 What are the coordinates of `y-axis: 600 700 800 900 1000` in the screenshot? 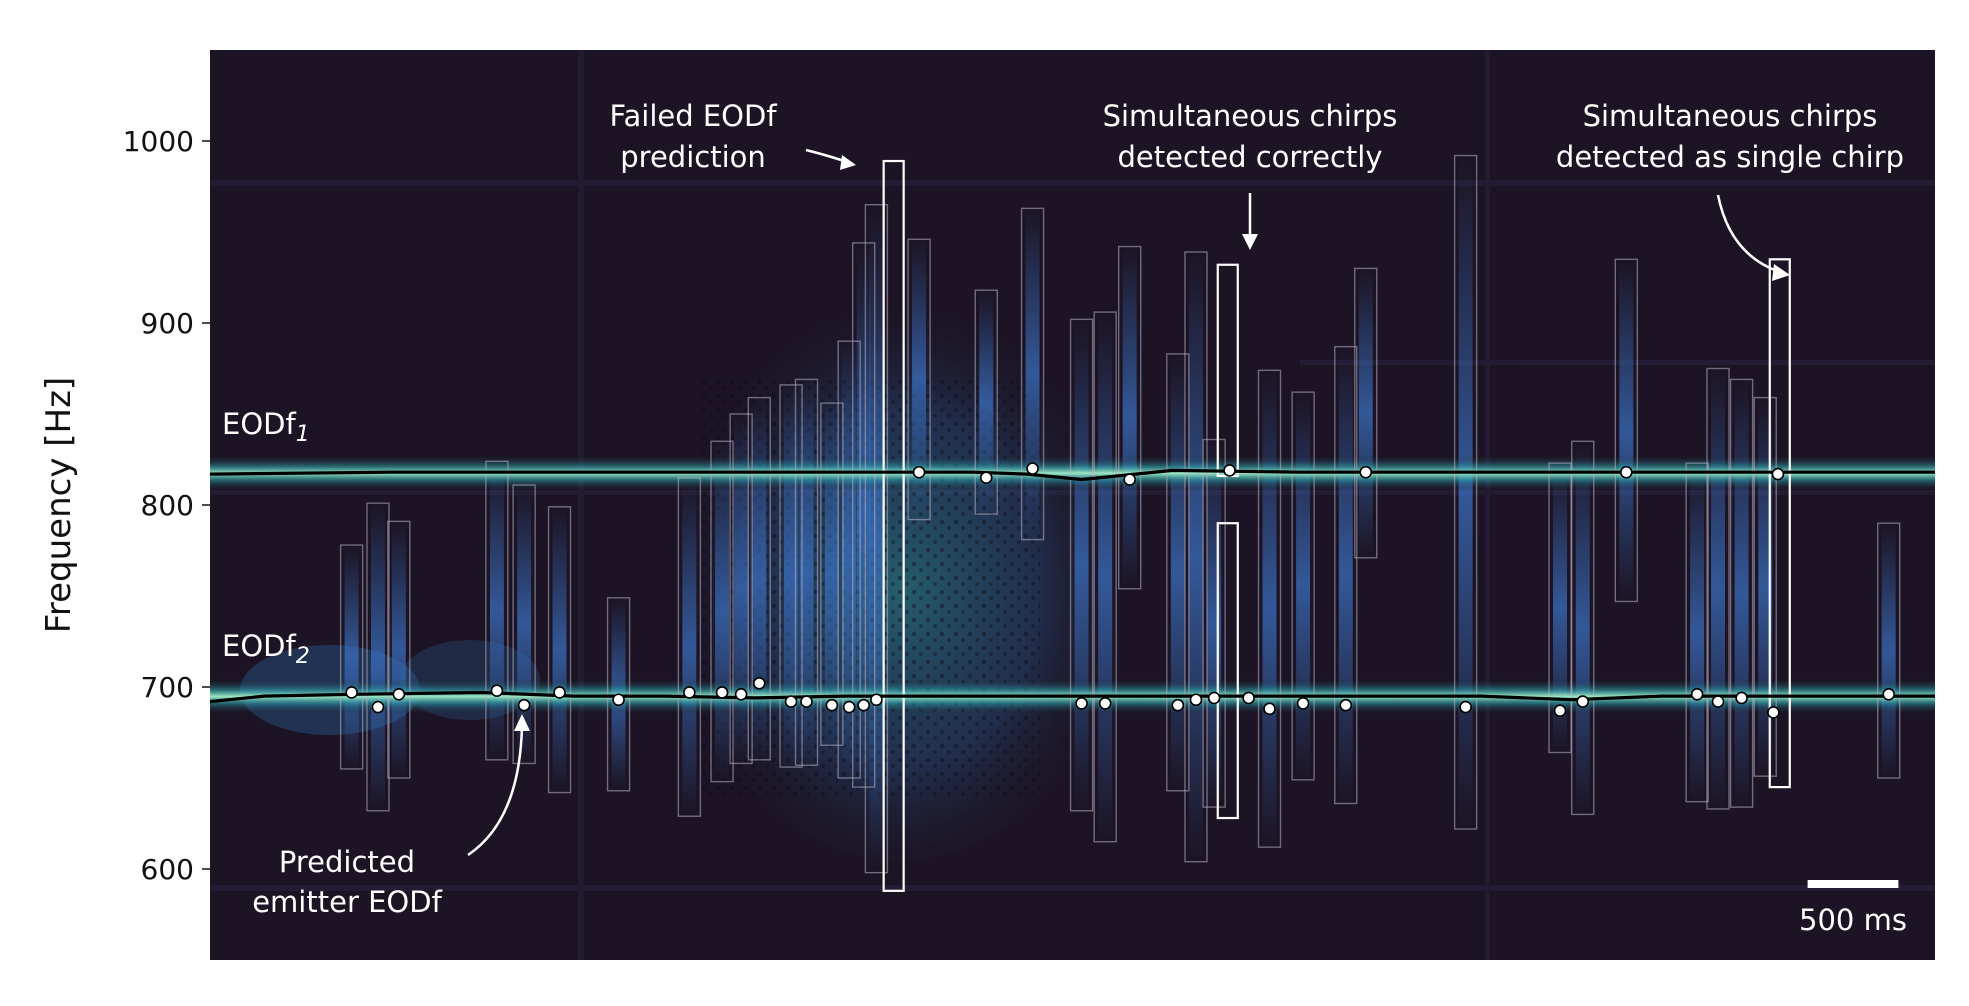 It's located at (166, 505).